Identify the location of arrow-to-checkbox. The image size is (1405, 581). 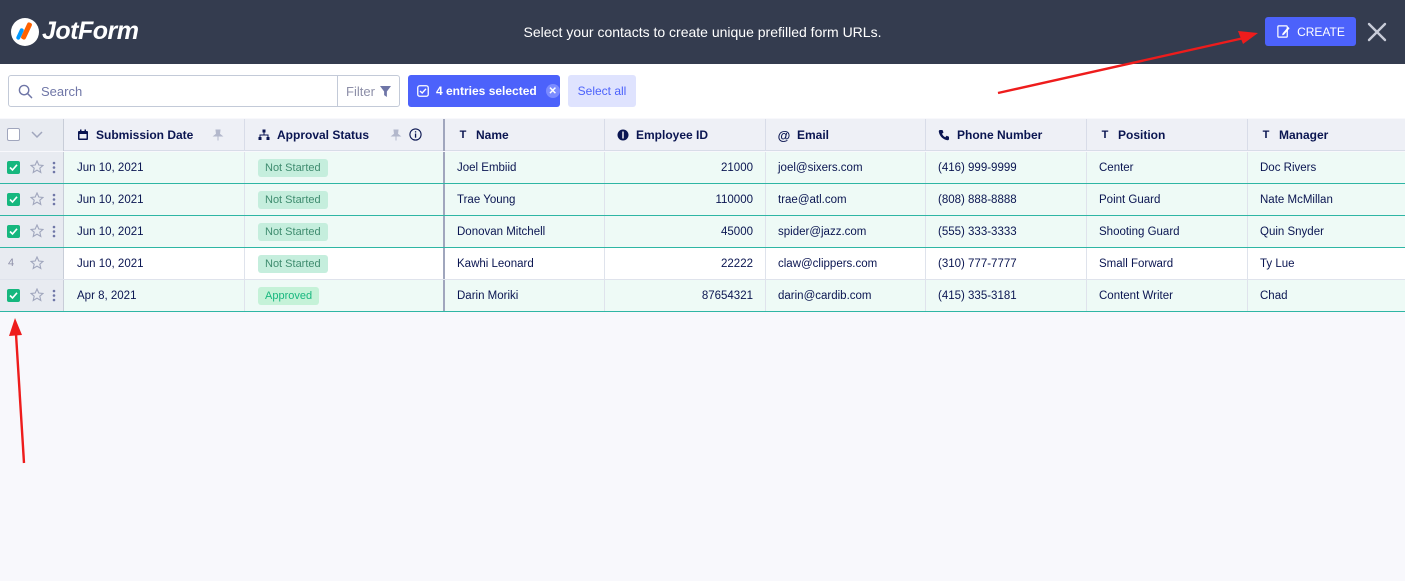
(20, 398).